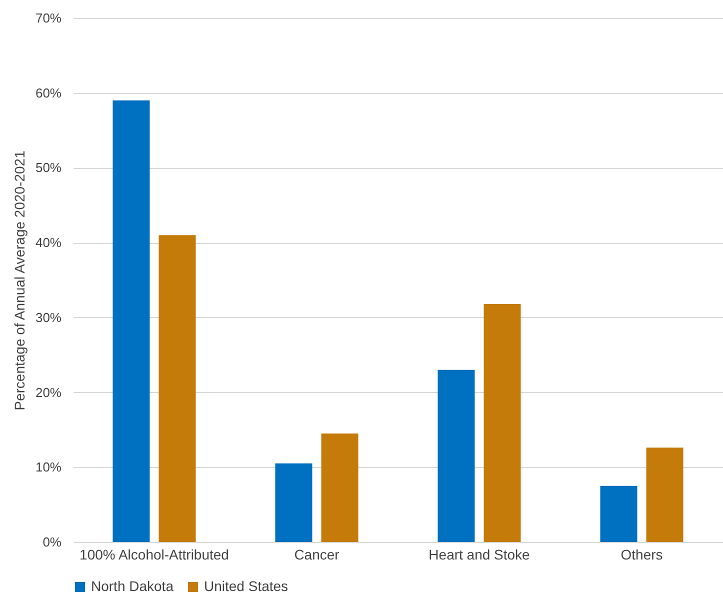 The image size is (723, 602). What do you see at coordinates (479, 554) in the screenshot?
I see `x-tick-label: Heart and Stoke` at bounding box center [479, 554].